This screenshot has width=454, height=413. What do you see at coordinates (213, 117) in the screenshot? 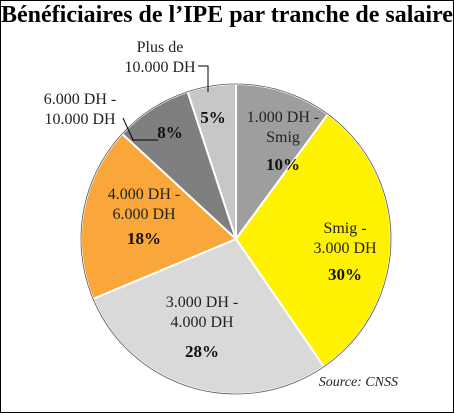
I see `slice-pct-plus-10000: 5%` at bounding box center [213, 117].